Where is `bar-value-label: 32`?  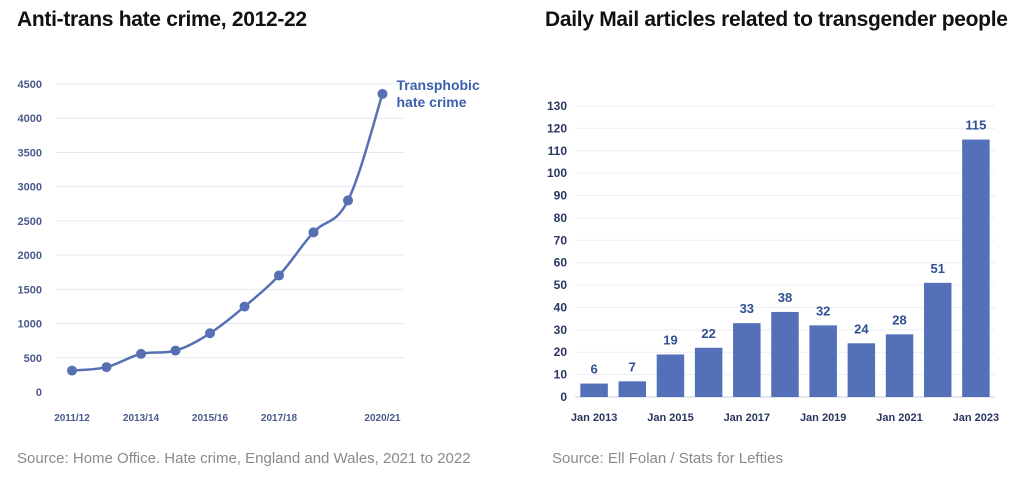 bar-value-label: 32 is located at coordinates (823, 310).